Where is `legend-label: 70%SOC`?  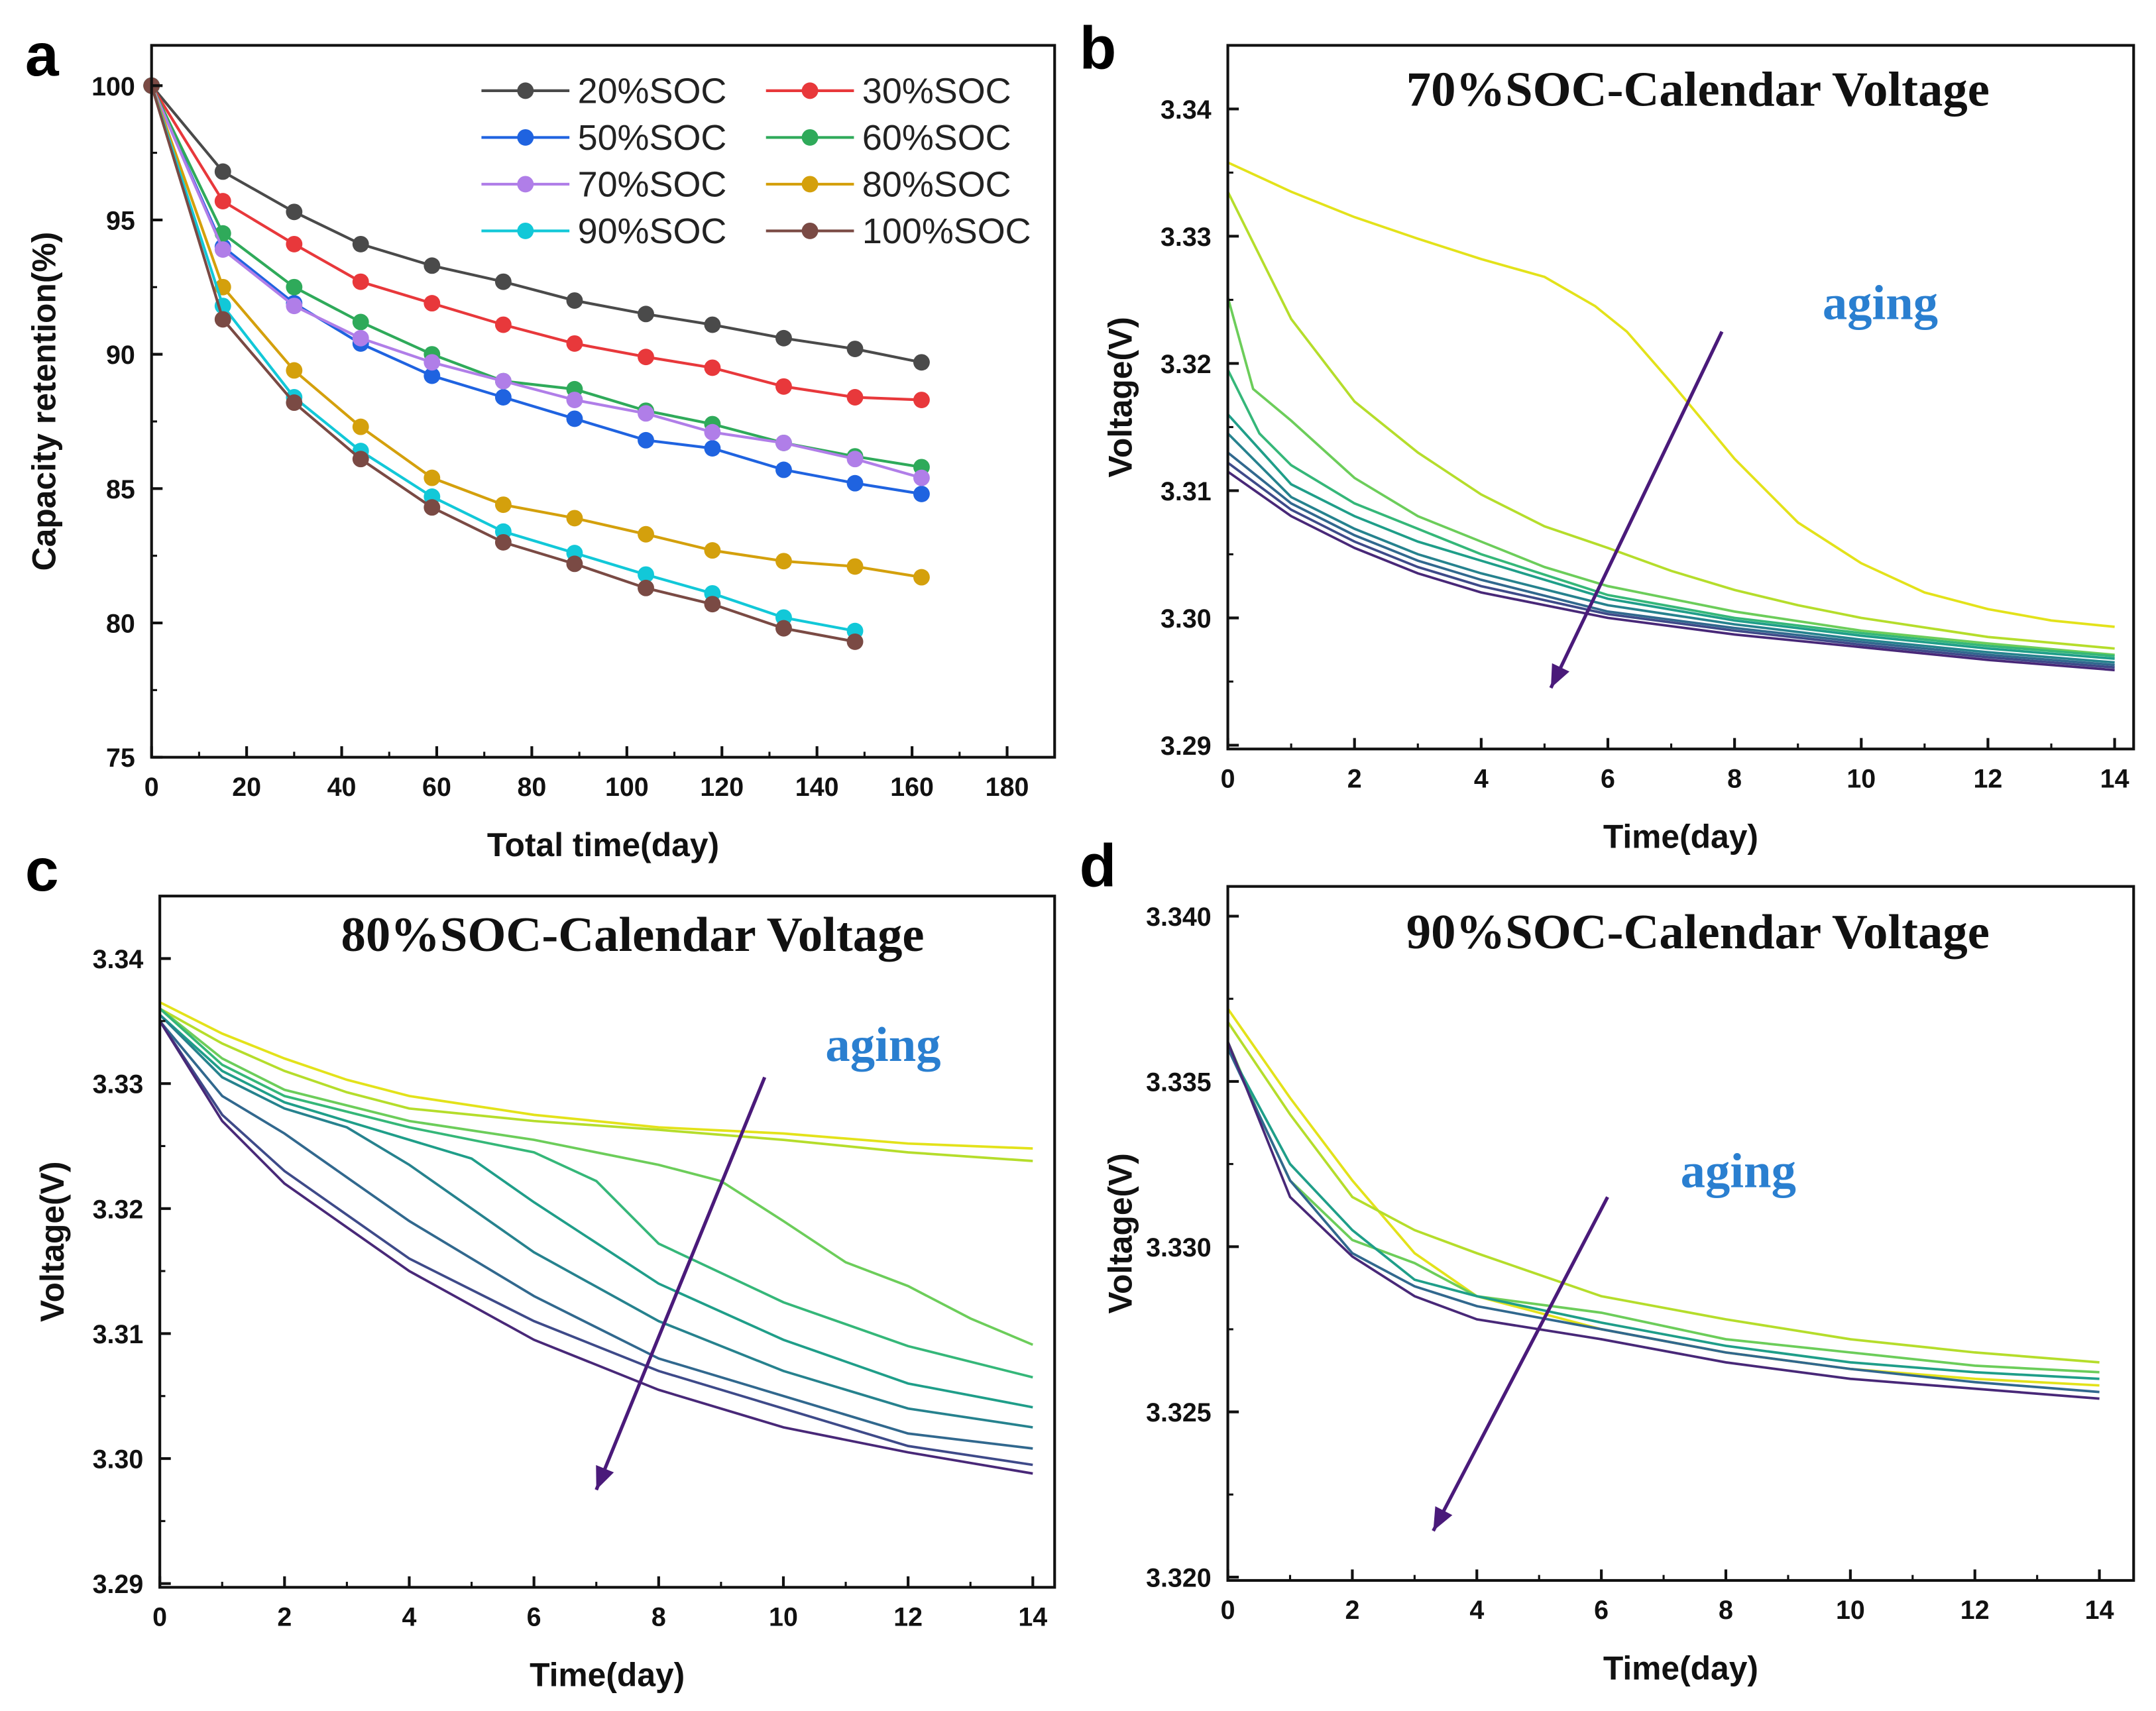 legend-label: 70%SOC is located at coordinates (653, 185).